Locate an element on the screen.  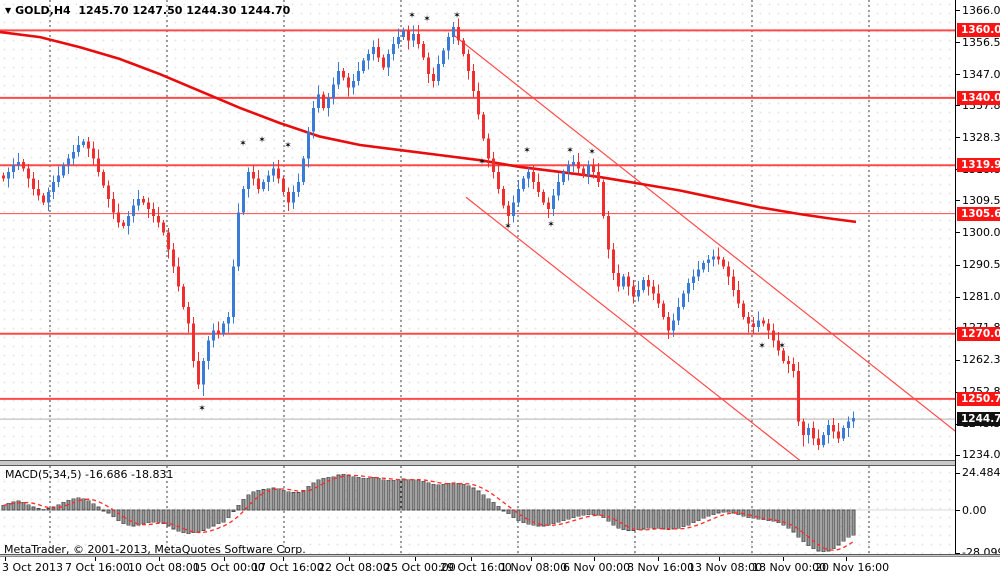
panel-separator is located at coordinates (500, 463).